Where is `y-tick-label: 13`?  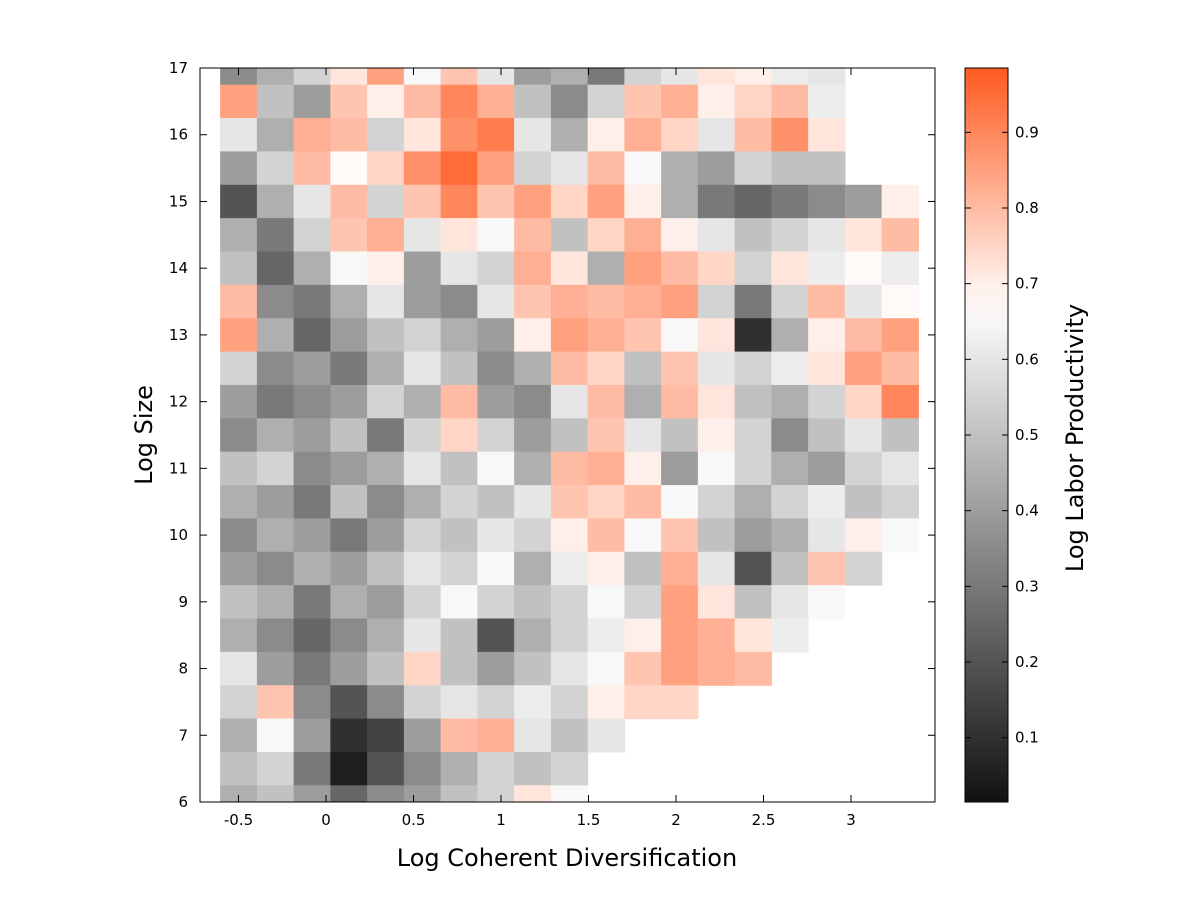
y-tick-label: 13 is located at coordinates (178, 335).